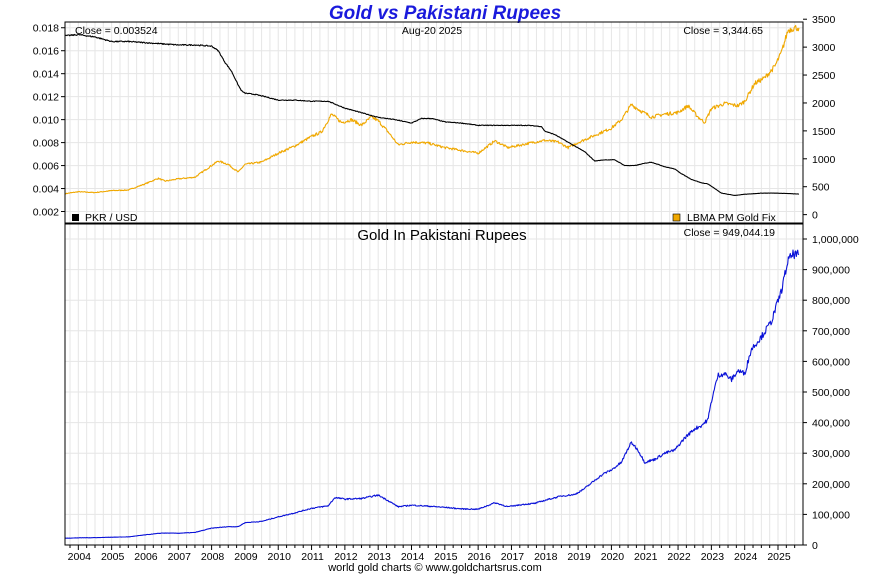 The height and width of the screenshot is (575, 890). Describe the element at coordinates (46, 98) in the screenshot. I see `y-left-tick-label: 0.012` at that location.